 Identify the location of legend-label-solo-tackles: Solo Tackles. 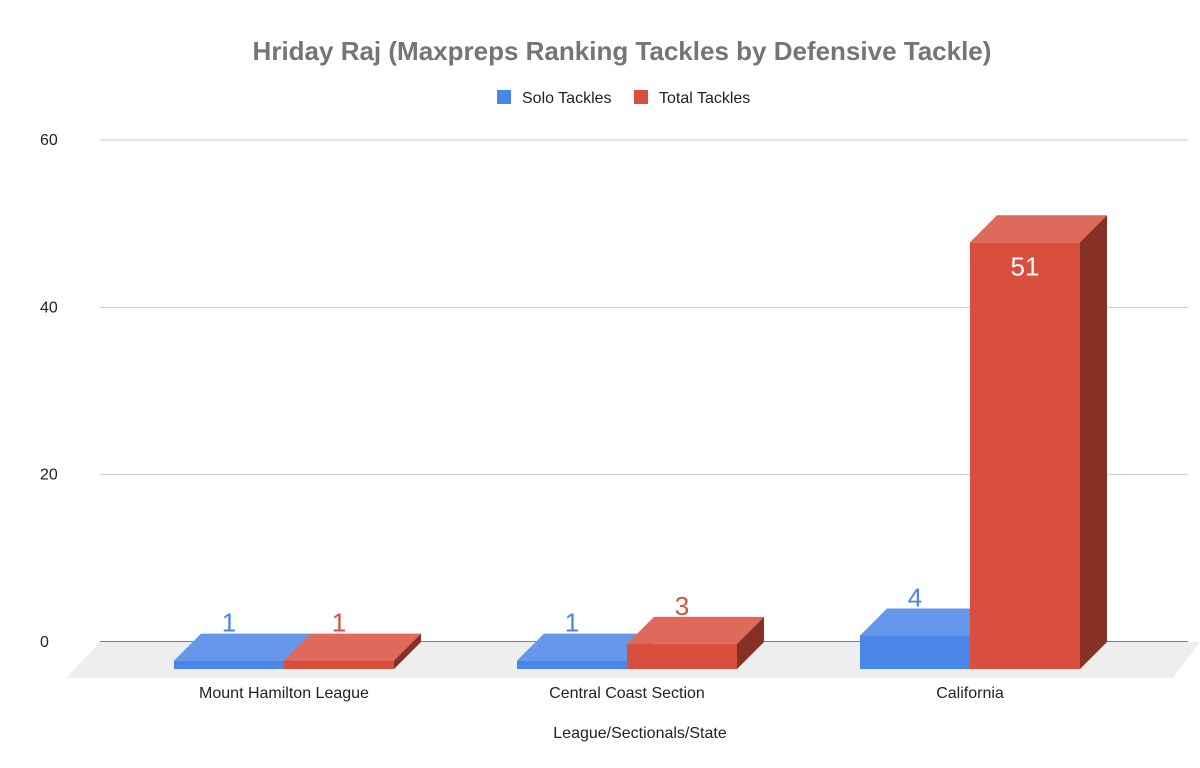
(567, 98).